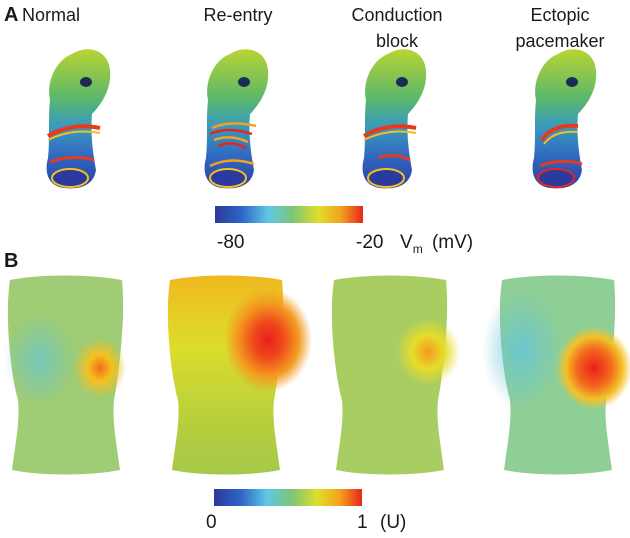 The image size is (630, 538). What do you see at coordinates (362, 522) in the screenshot?
I see `colorbar-u-max: 1` at bounding box center [362, 522].